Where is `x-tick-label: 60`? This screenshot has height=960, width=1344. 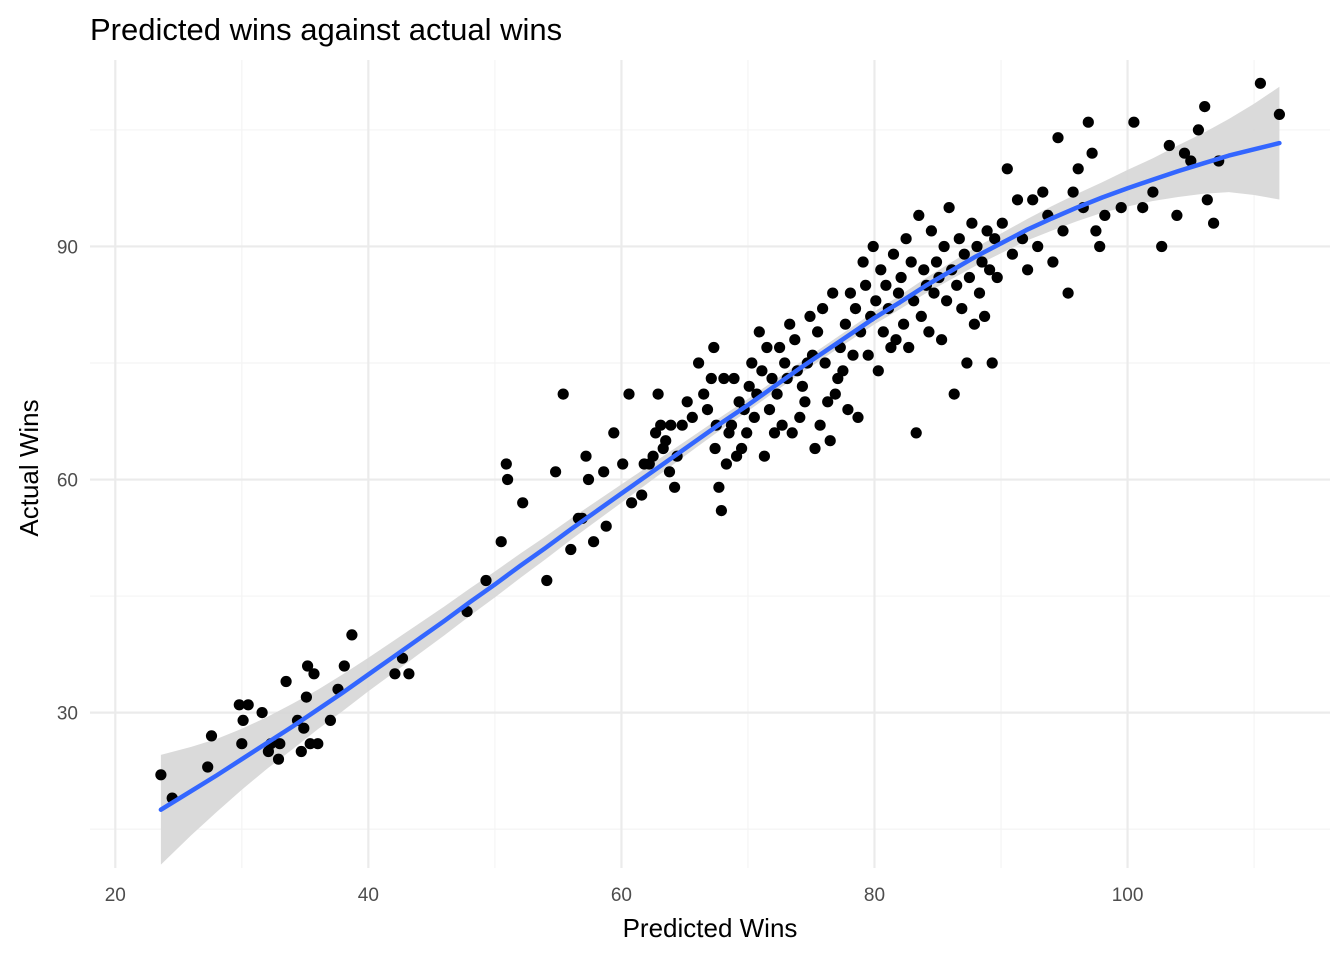 x-tick-label: 60 is located at coordinates (621, 895).